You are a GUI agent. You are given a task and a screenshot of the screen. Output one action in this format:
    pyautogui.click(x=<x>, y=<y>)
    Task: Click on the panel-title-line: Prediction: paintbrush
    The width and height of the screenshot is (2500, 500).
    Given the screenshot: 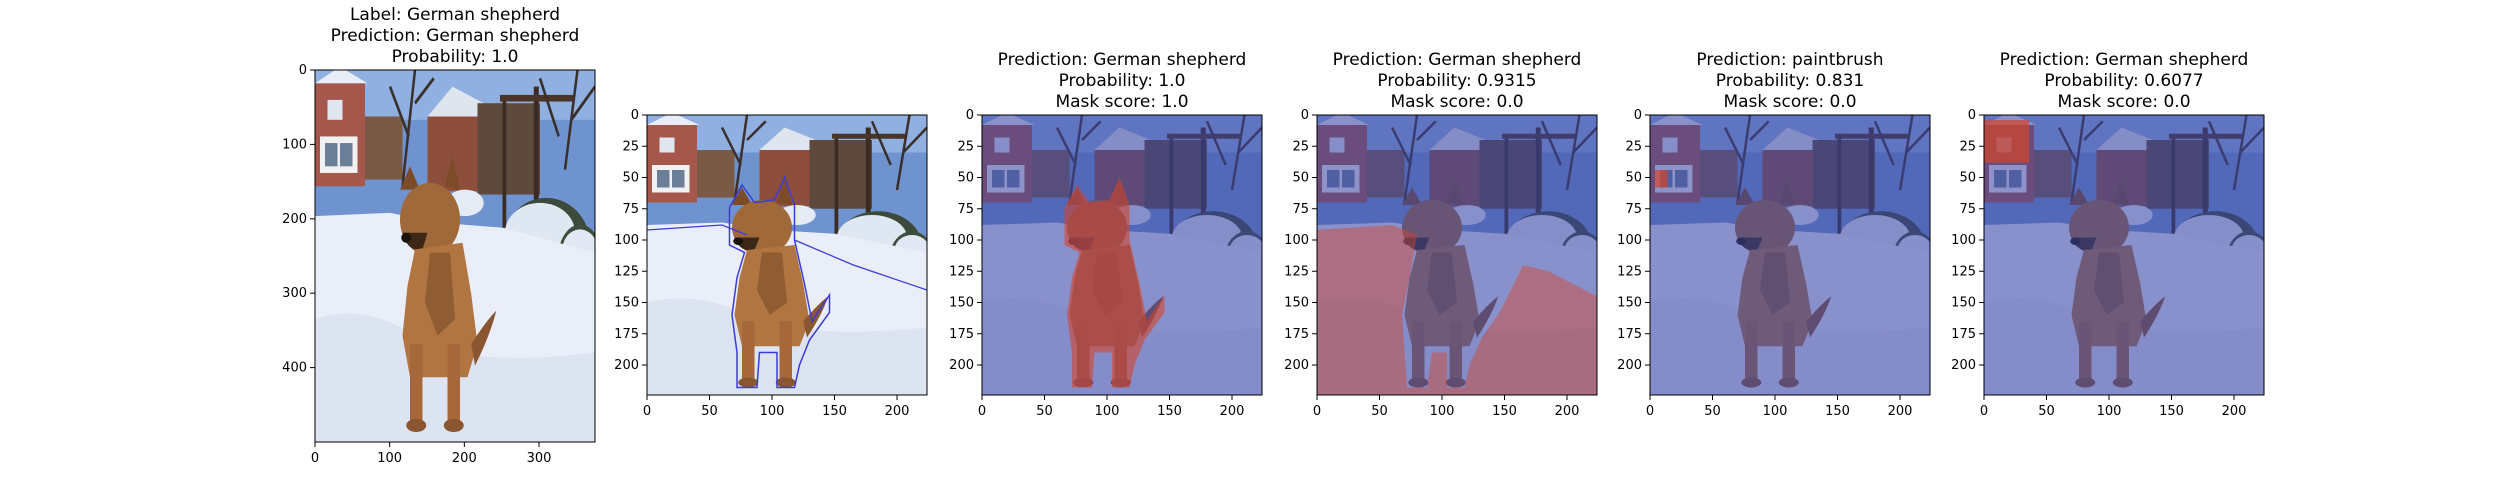 What is the action you would take?
    pyautogui.click(x=1789, y=60)
    